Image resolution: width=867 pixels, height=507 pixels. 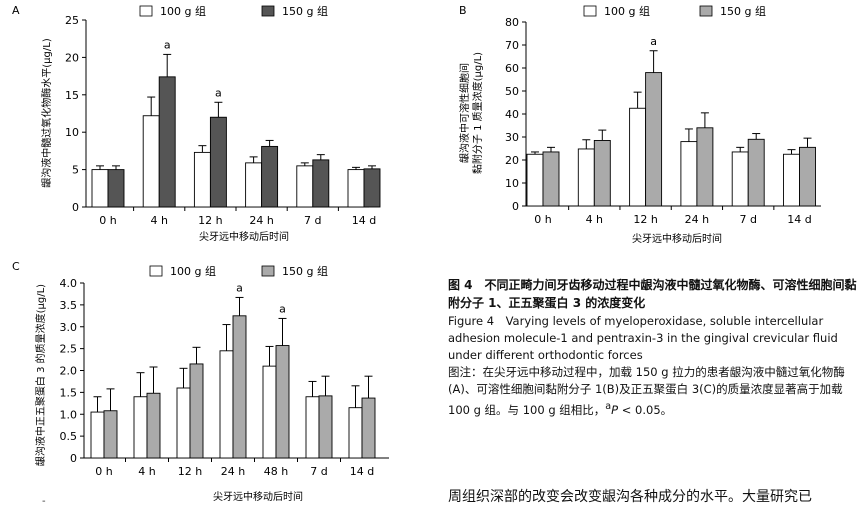 I want to click on panel-label: A, so click(x=16, y=10).